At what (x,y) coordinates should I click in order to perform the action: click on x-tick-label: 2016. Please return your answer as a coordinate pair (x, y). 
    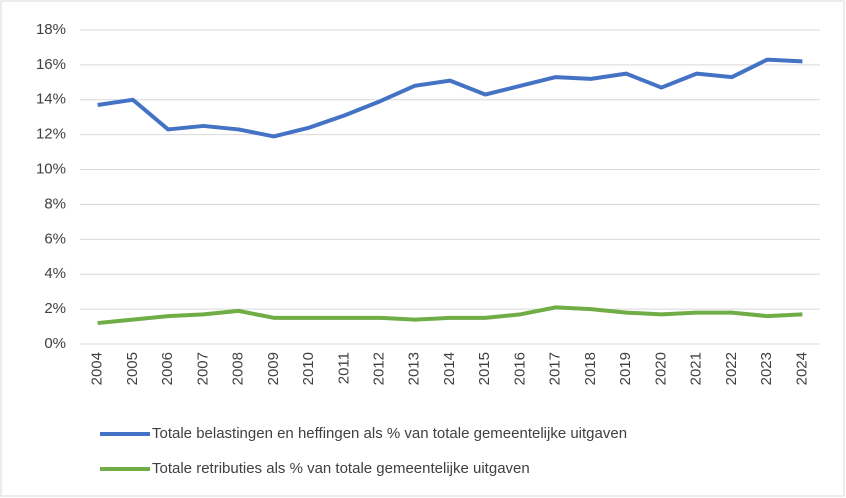
    Looking at the image, I should click on (519, 368).